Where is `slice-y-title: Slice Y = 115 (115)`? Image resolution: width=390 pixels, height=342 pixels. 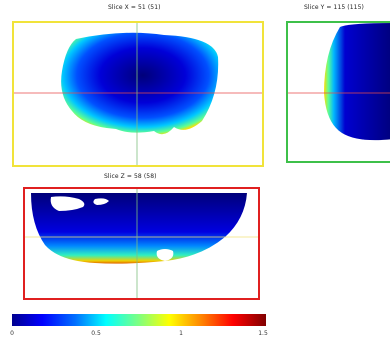
slice-y-title: Slice Y = 115 (115) is located at coordinates (334, 7).